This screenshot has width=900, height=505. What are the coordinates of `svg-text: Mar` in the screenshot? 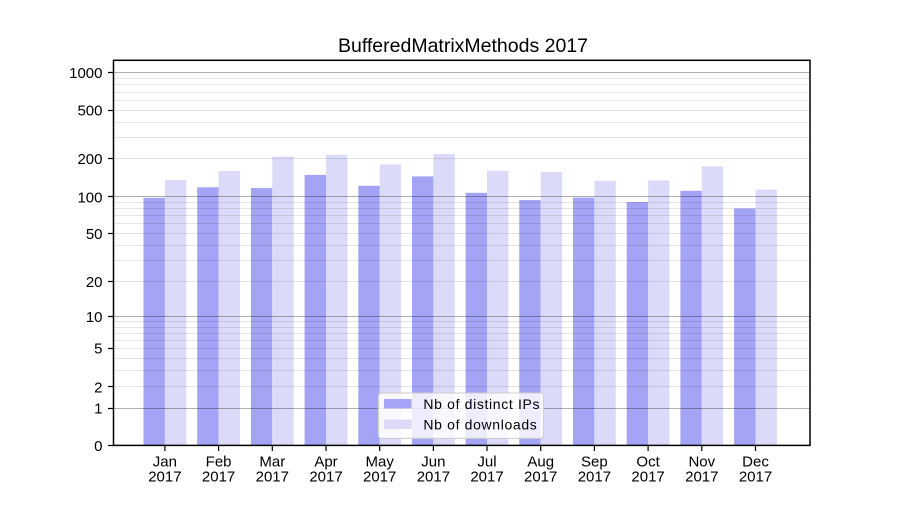 It's located at (272, 461).